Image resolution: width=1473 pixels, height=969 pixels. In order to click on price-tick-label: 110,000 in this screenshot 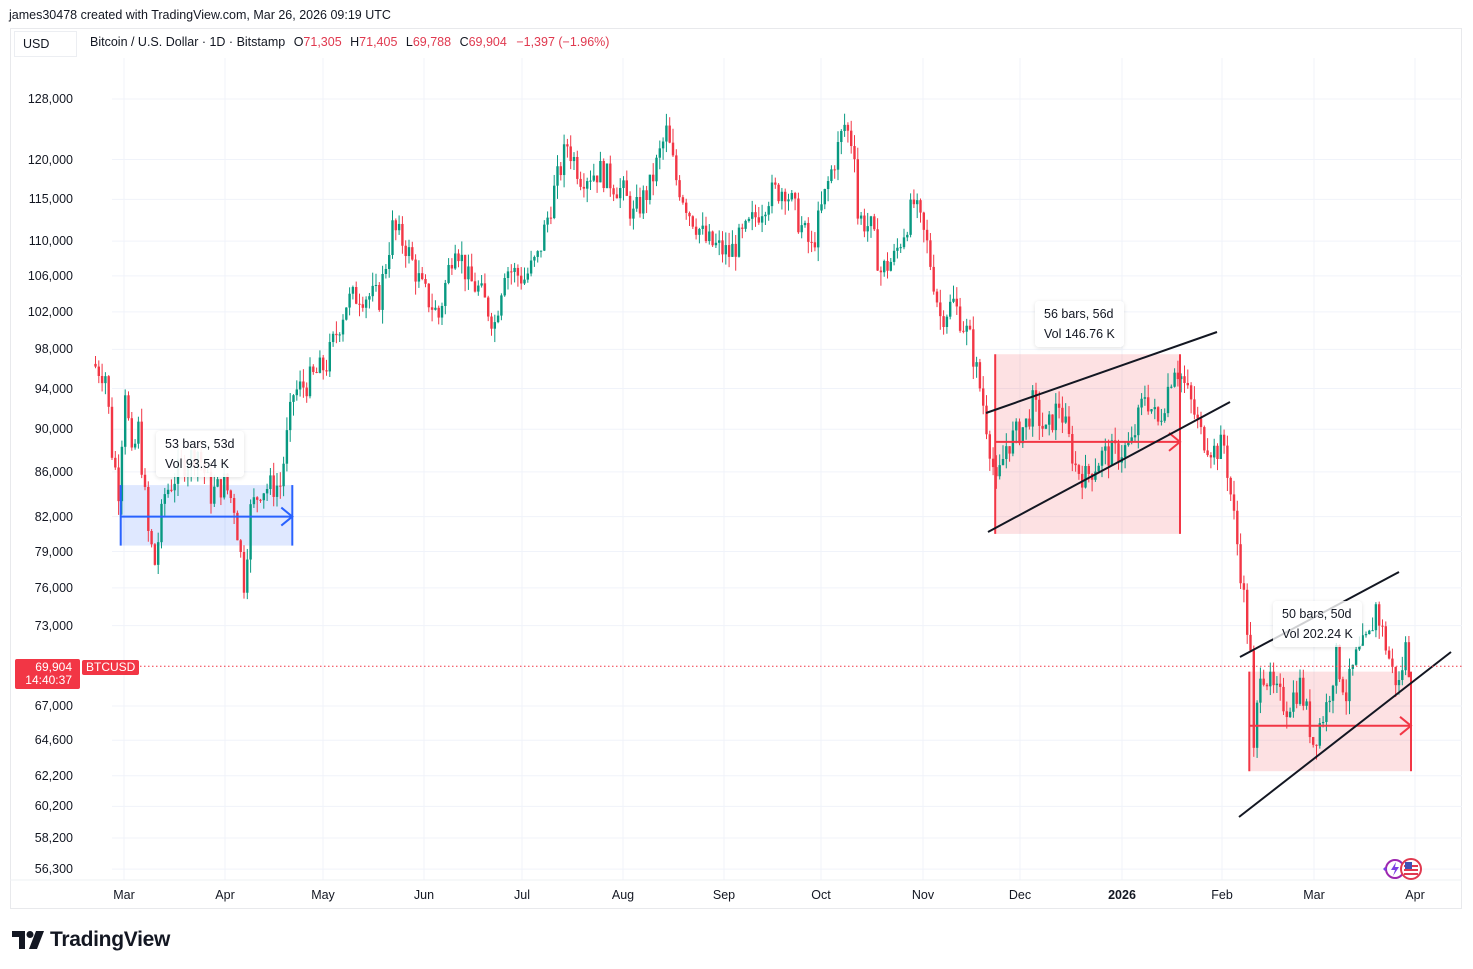, I will do `click(50, 241)`.